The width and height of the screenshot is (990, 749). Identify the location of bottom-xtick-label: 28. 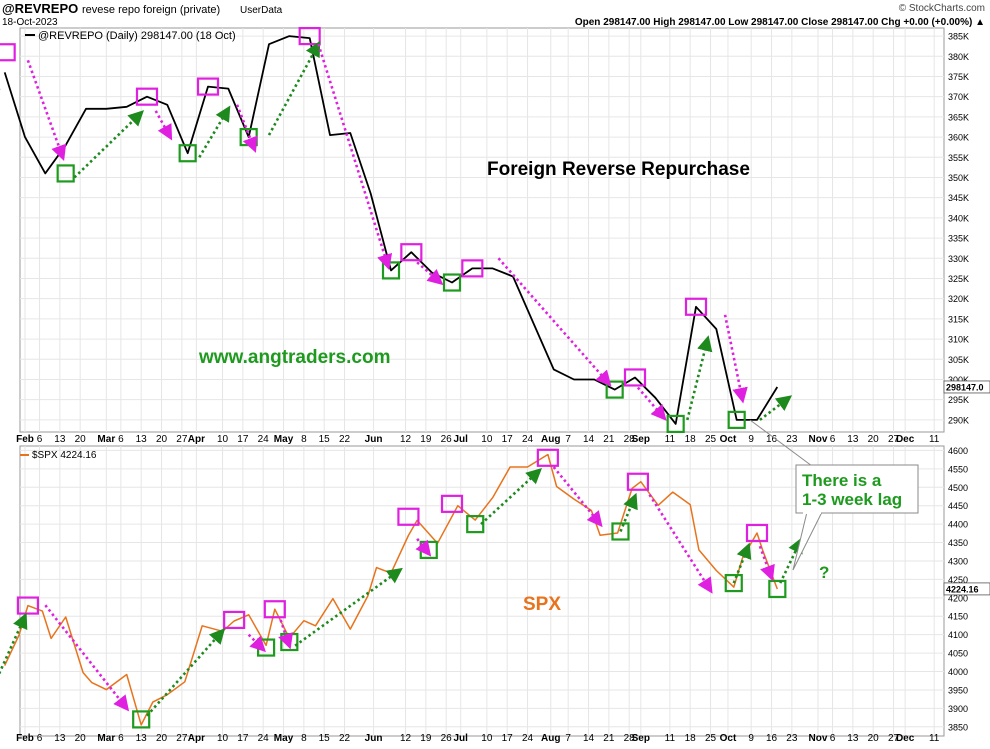
(630, 738).